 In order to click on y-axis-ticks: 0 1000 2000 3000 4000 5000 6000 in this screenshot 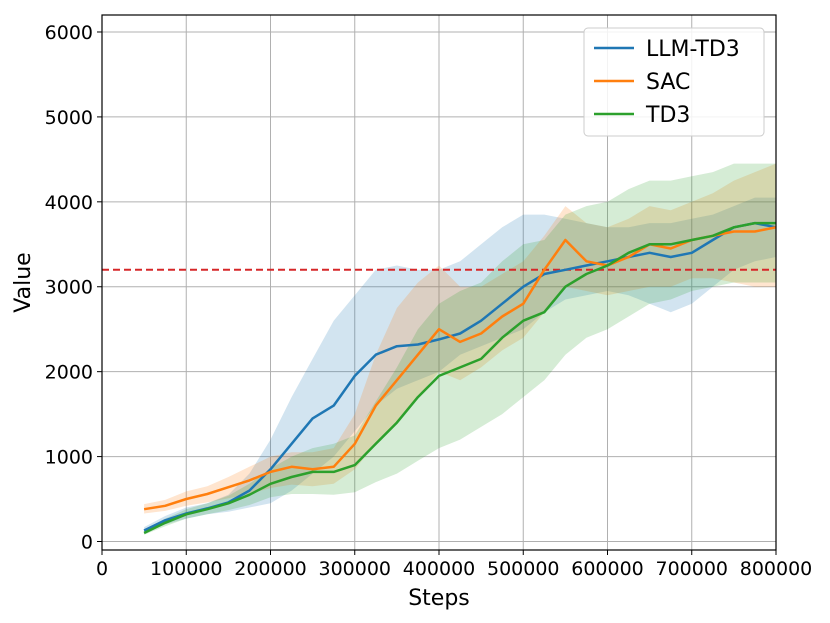, I will do `click(73, 288)`.